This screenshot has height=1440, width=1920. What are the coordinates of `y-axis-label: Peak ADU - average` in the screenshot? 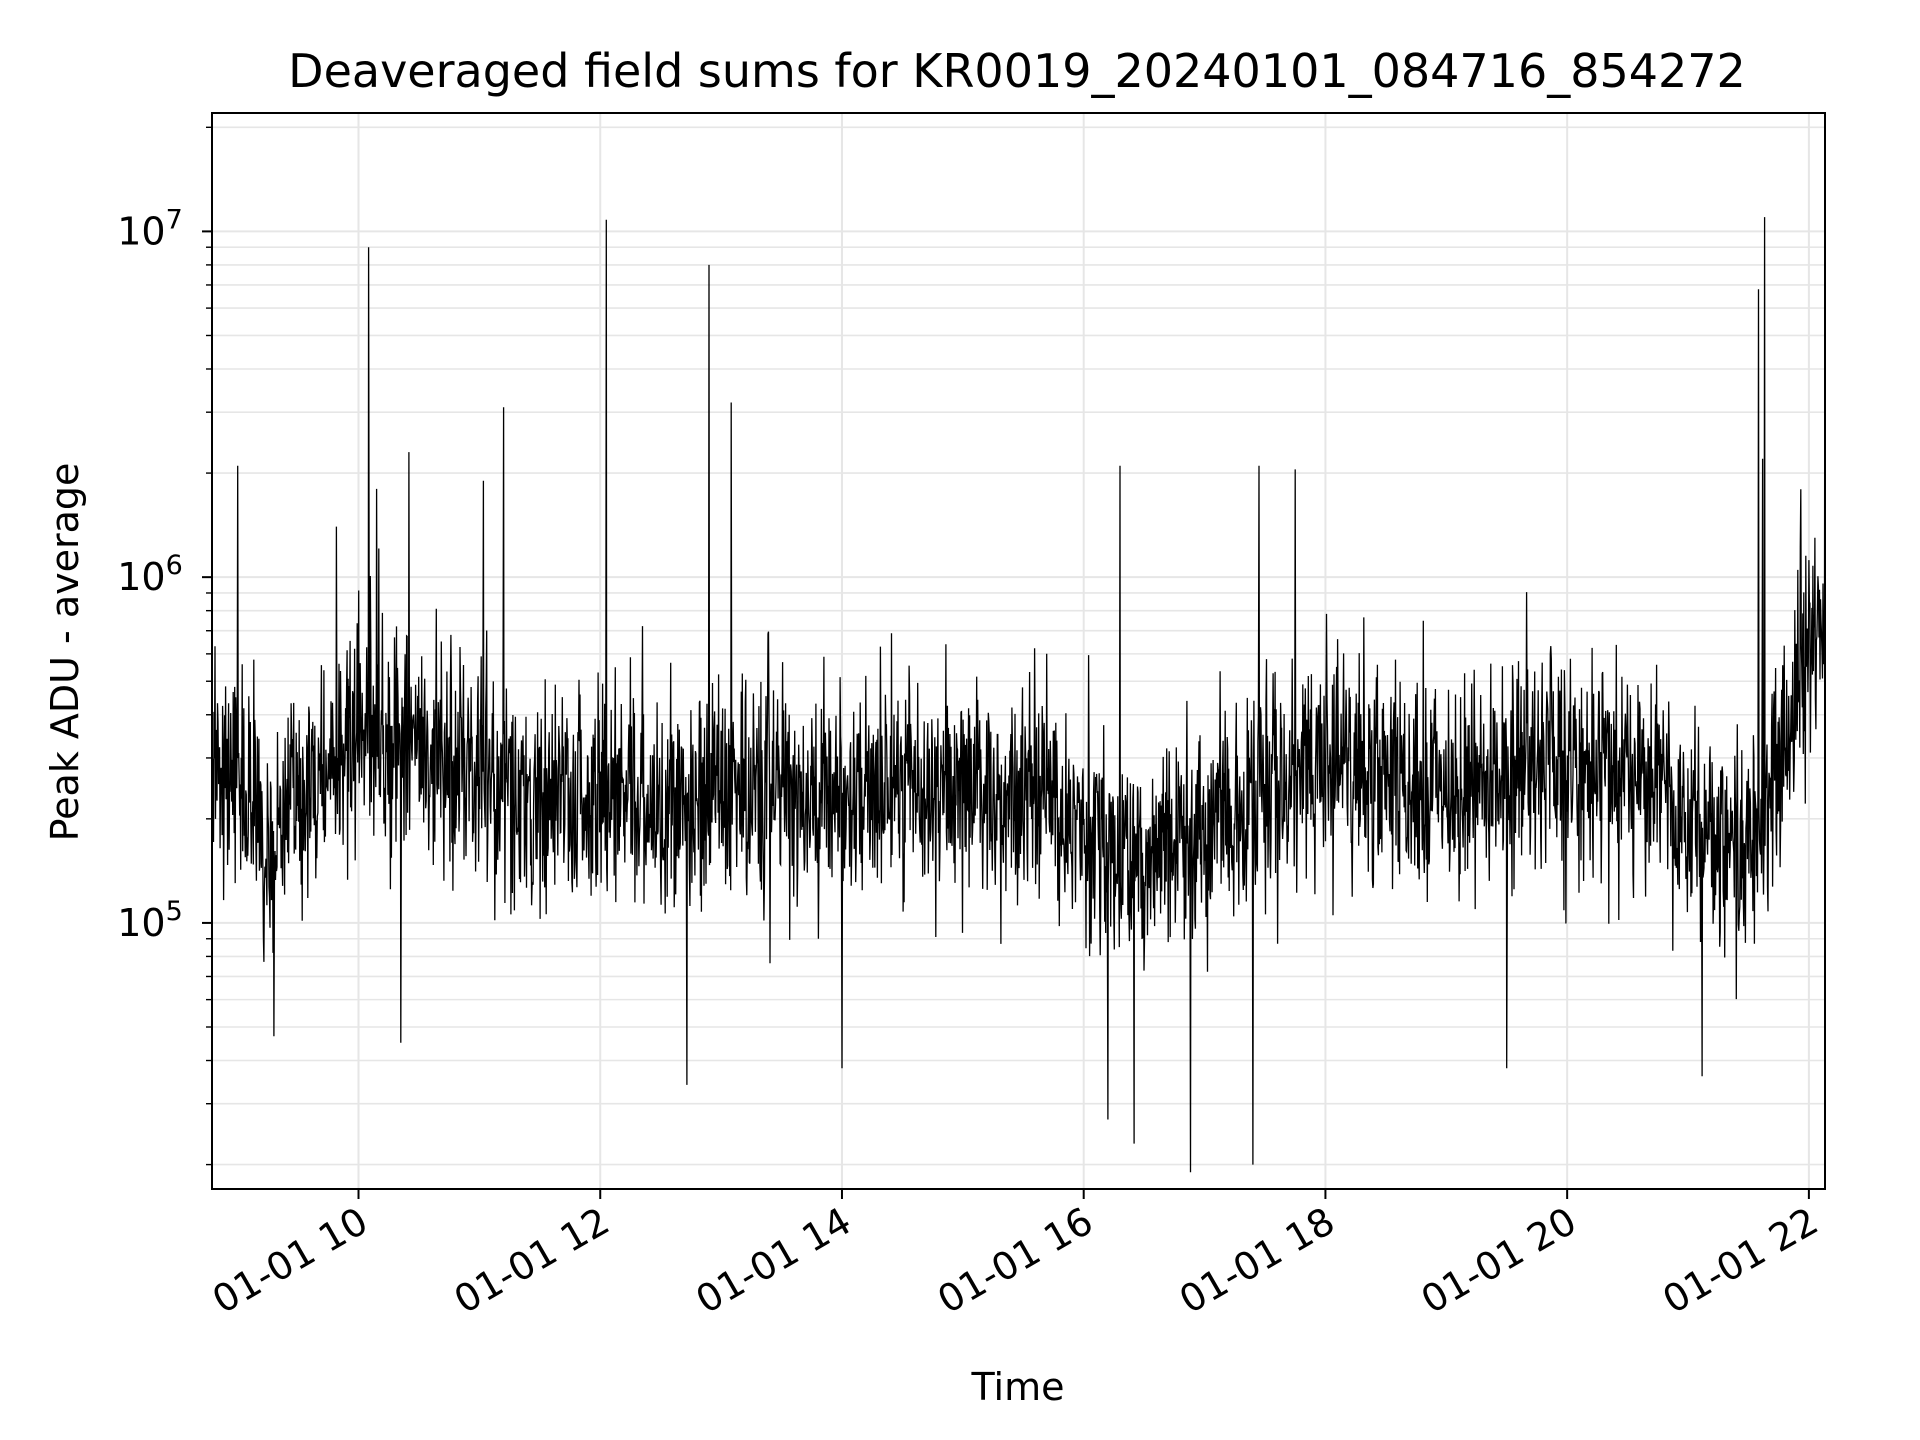 It's located at (65, 652).